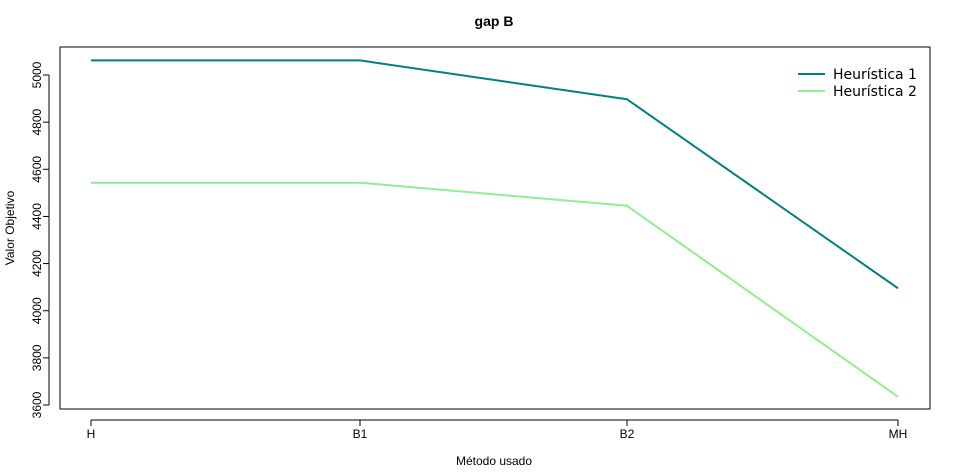 This screenshot has width=960, height=475. Describe the element at coordinates (37, 121) in the screenshot. I see `y-tick-label: 4800` at that location.